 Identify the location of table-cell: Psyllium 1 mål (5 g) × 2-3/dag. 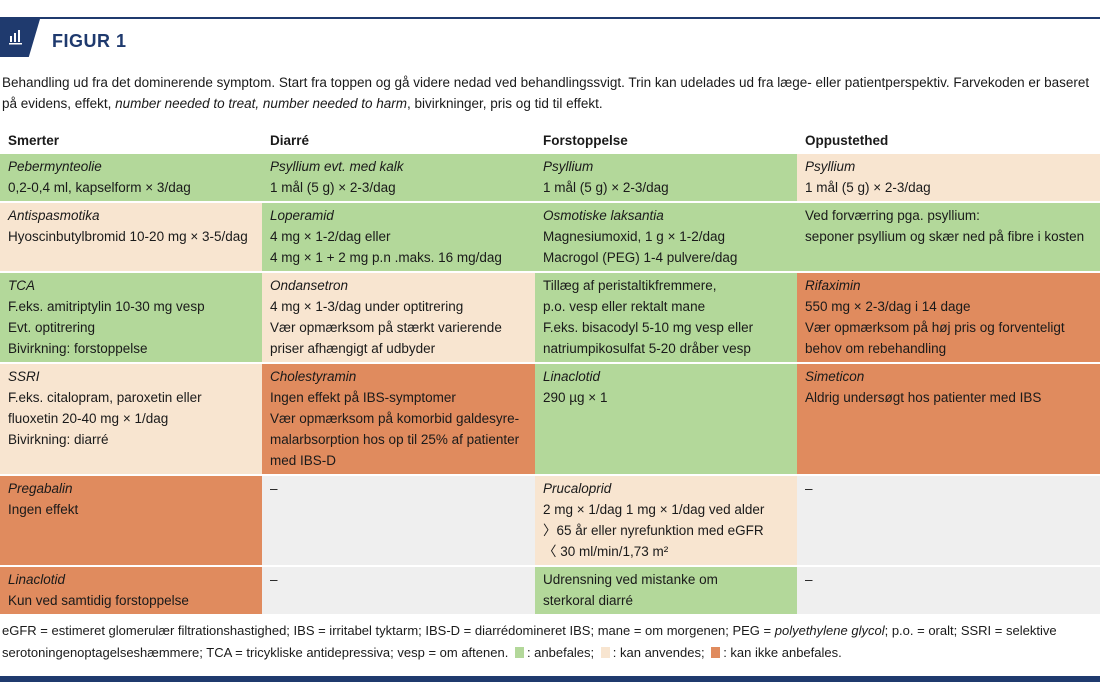
(666, 177).